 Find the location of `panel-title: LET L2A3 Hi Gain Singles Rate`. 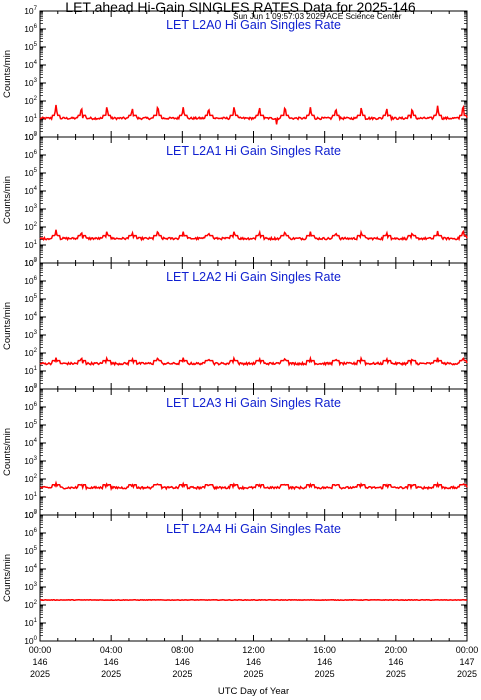

panel-title: LET L2A3 Hi Gain Singles Rate is located at coordinates (253, 403).